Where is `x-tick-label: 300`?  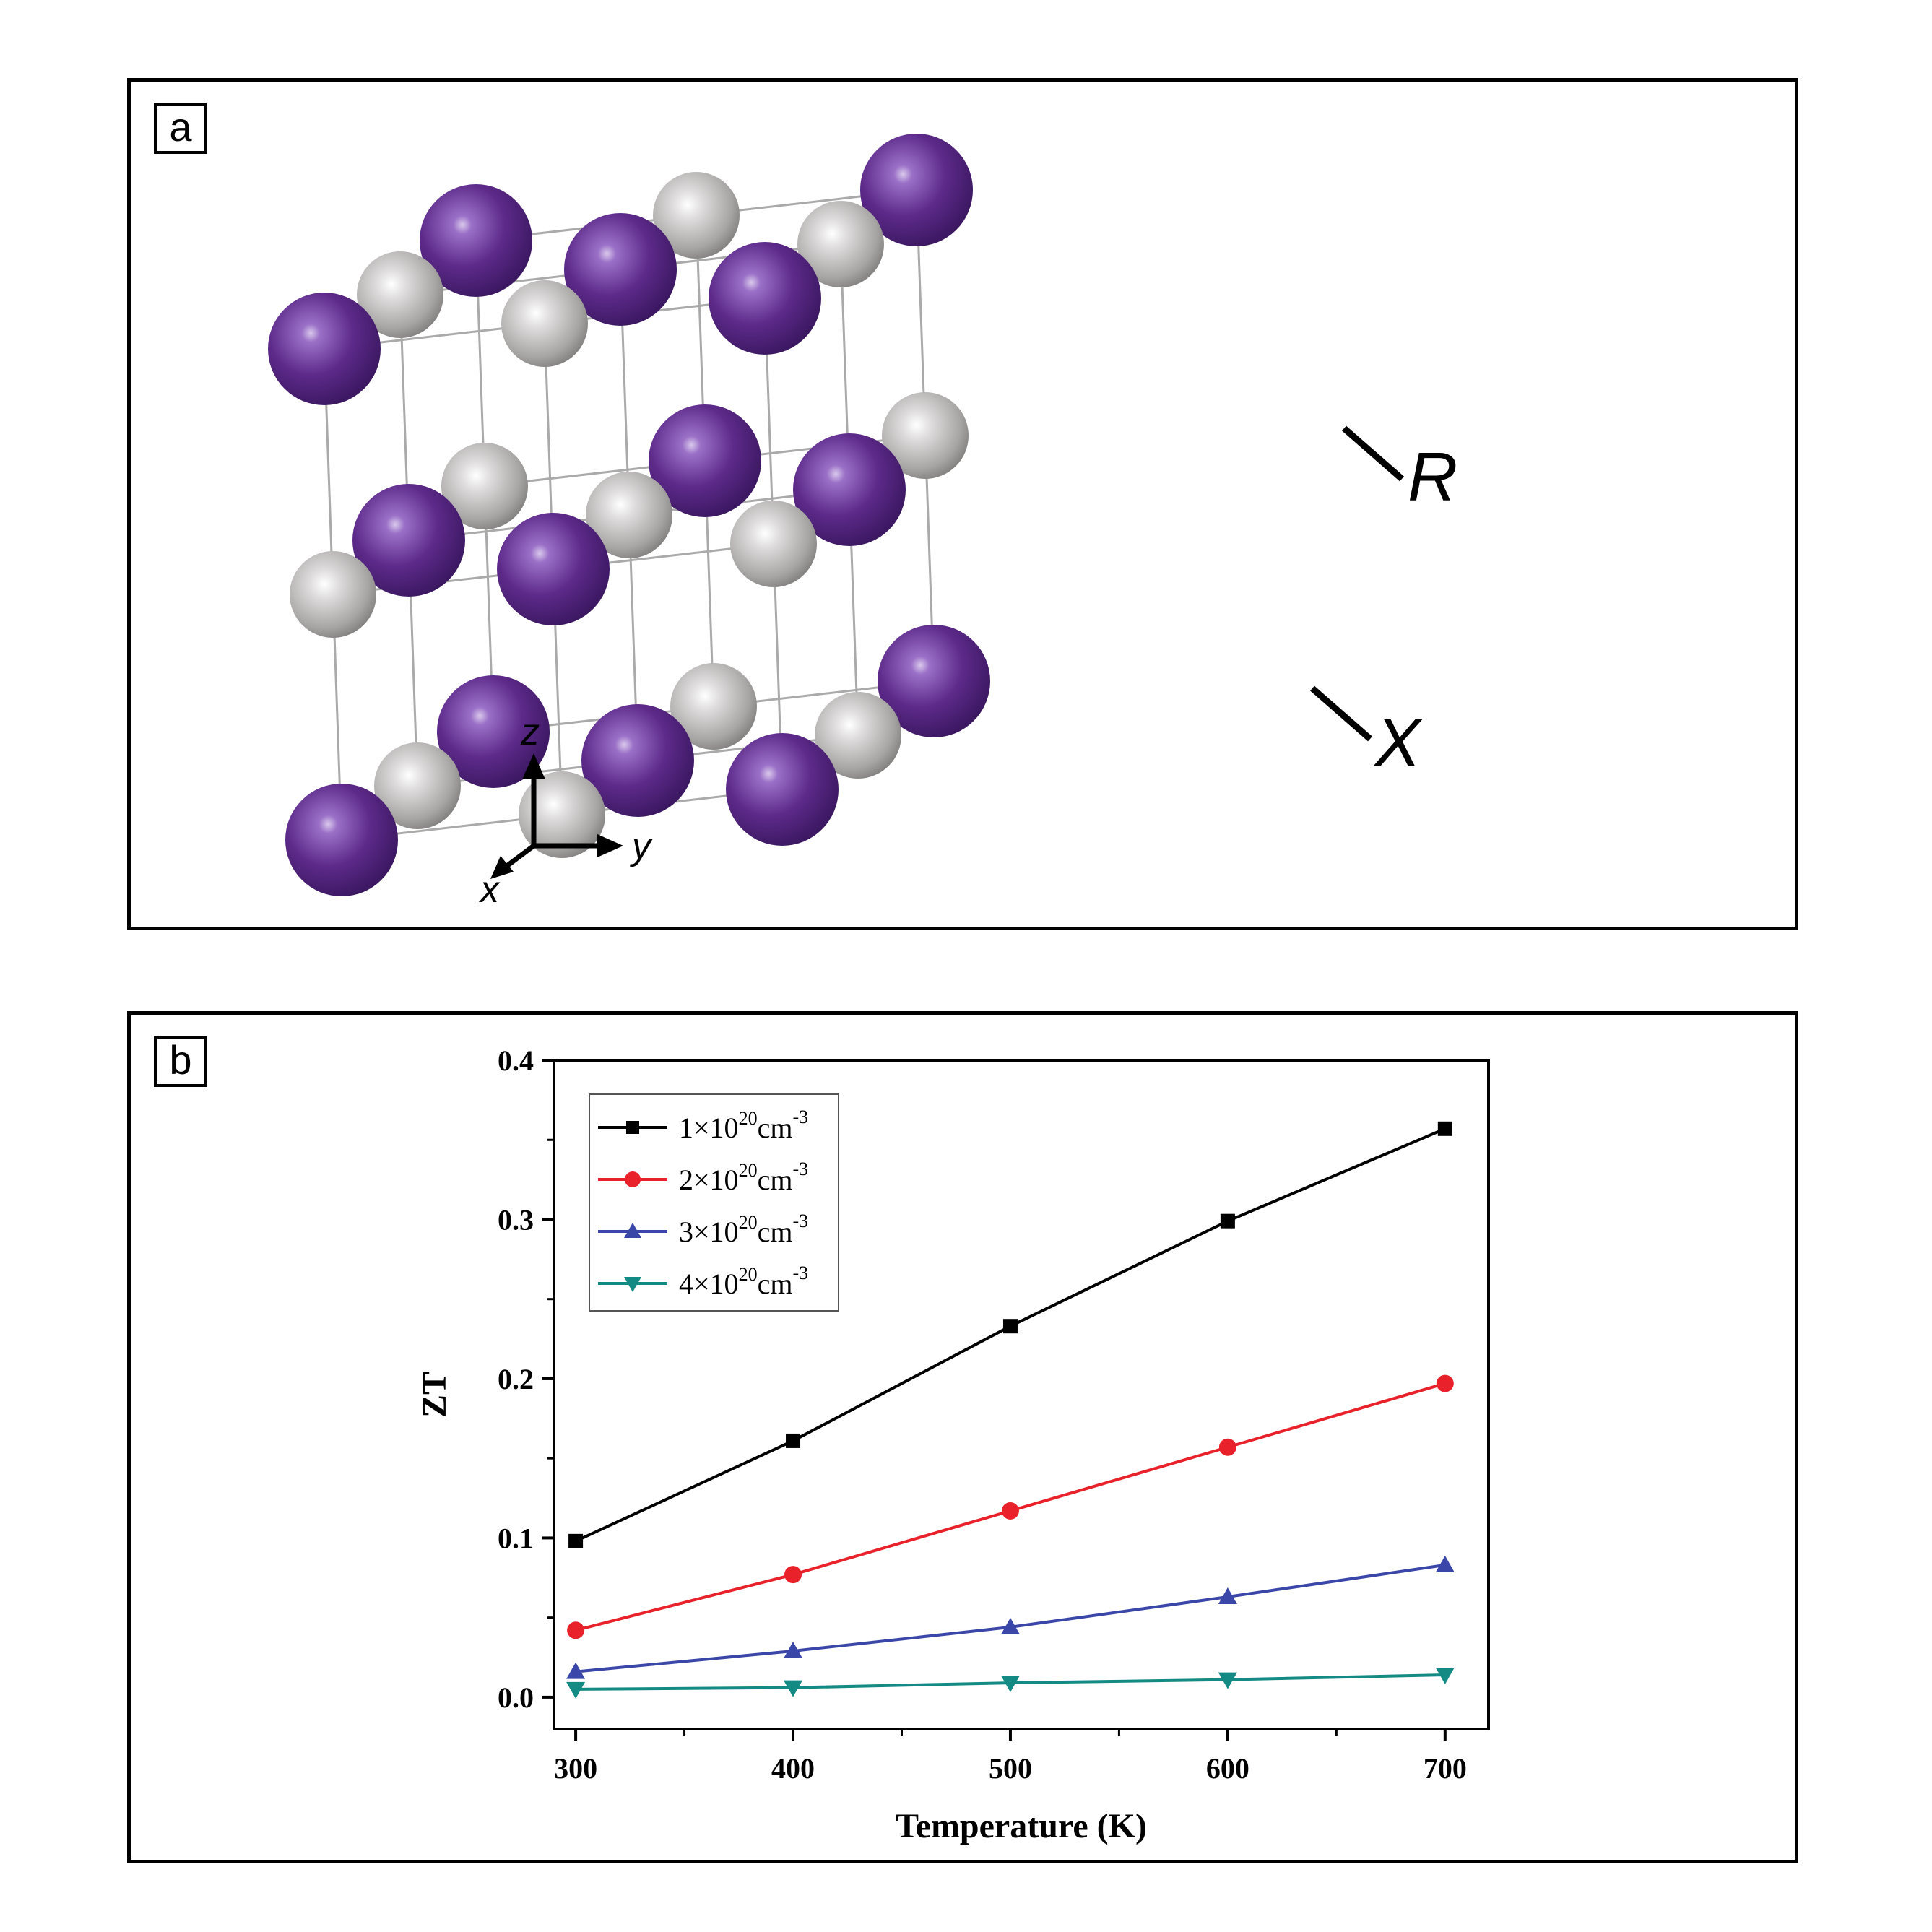
x-tick-label: 300 is located at coordinates (575, 1768).